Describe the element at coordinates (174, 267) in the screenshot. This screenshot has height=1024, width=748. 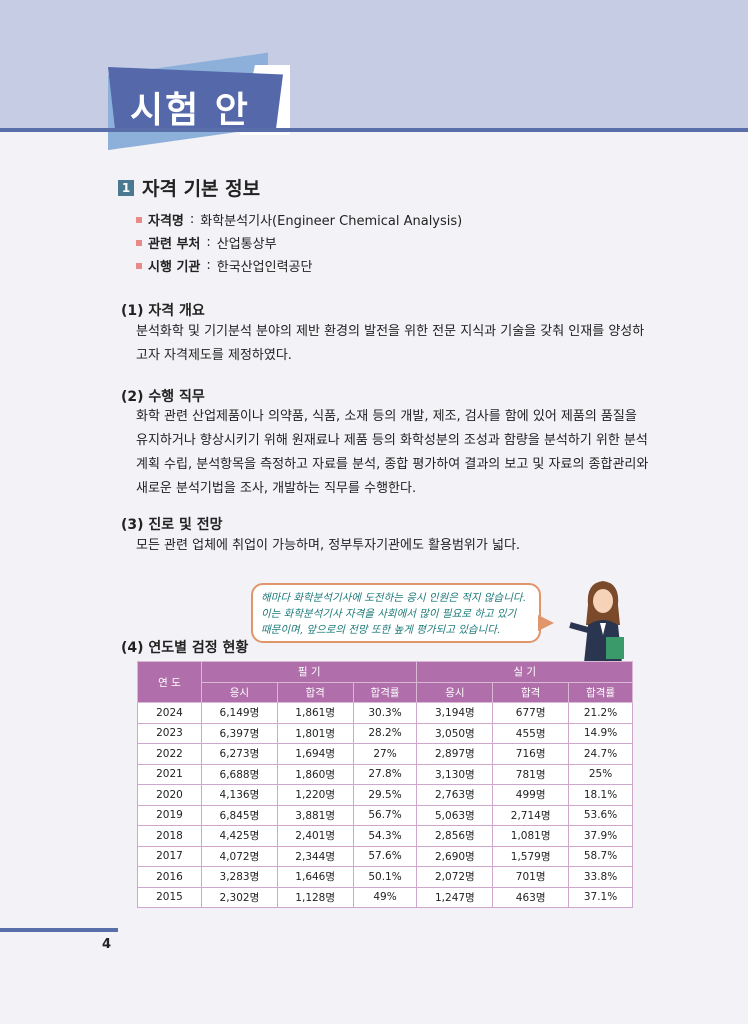
I see `info-label: 시행 기관` at that location.